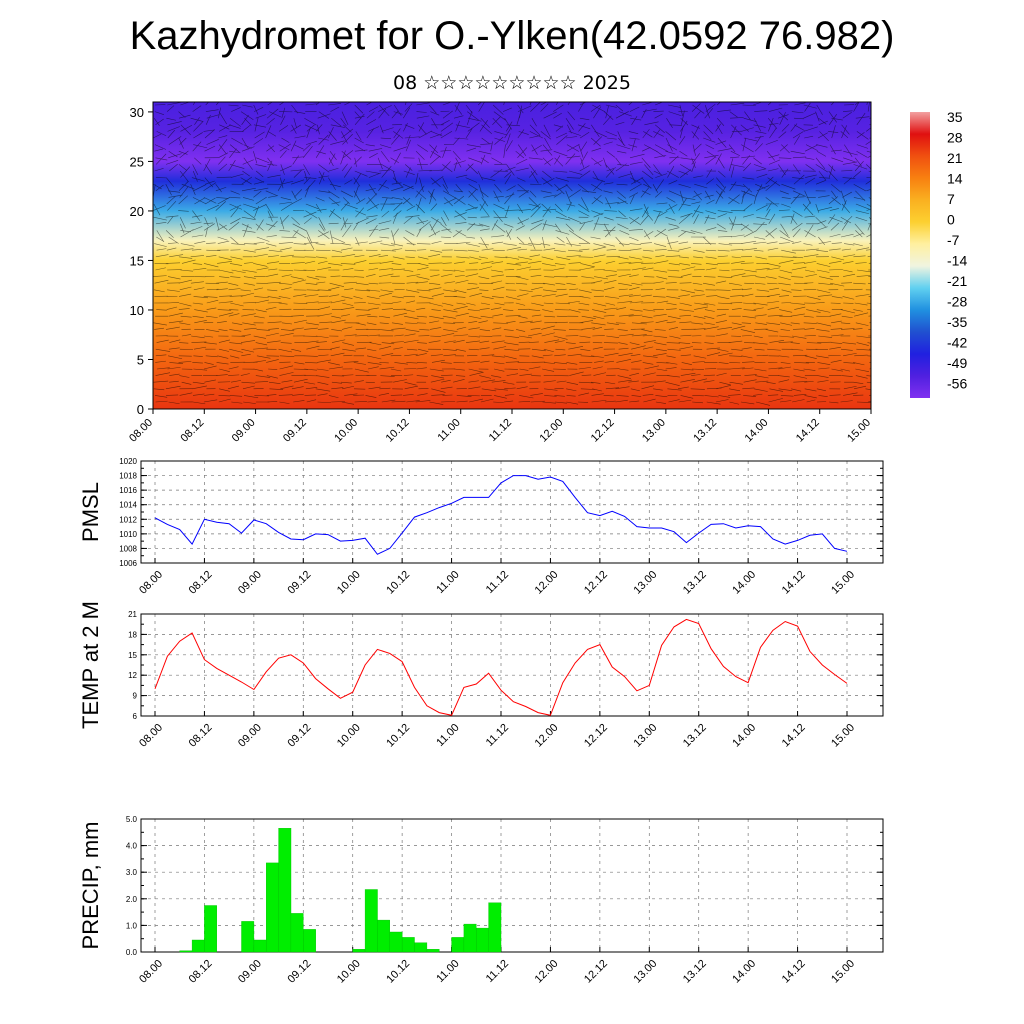 The image size is (1024, 1024). I want to click on x-tick-label: 09.12, so click(295, 431).